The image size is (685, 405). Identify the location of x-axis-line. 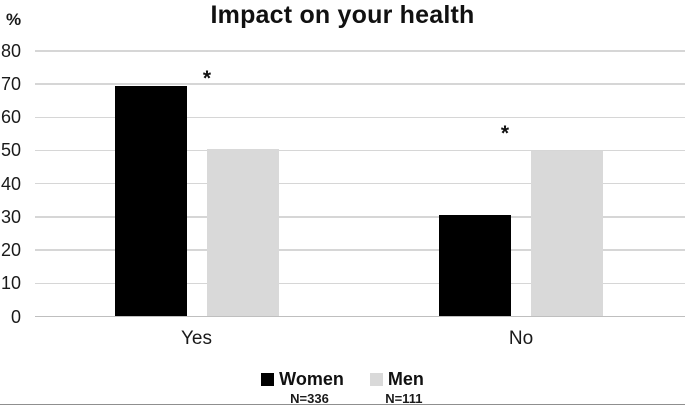
(360, 316).